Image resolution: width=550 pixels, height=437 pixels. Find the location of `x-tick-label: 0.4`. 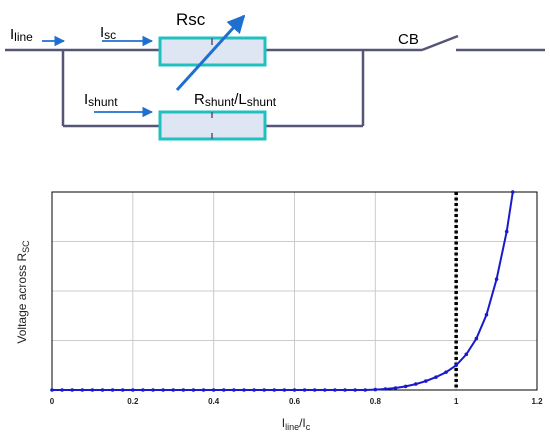

x-tick-label: 0.4 is located at coordinates (214, 401).